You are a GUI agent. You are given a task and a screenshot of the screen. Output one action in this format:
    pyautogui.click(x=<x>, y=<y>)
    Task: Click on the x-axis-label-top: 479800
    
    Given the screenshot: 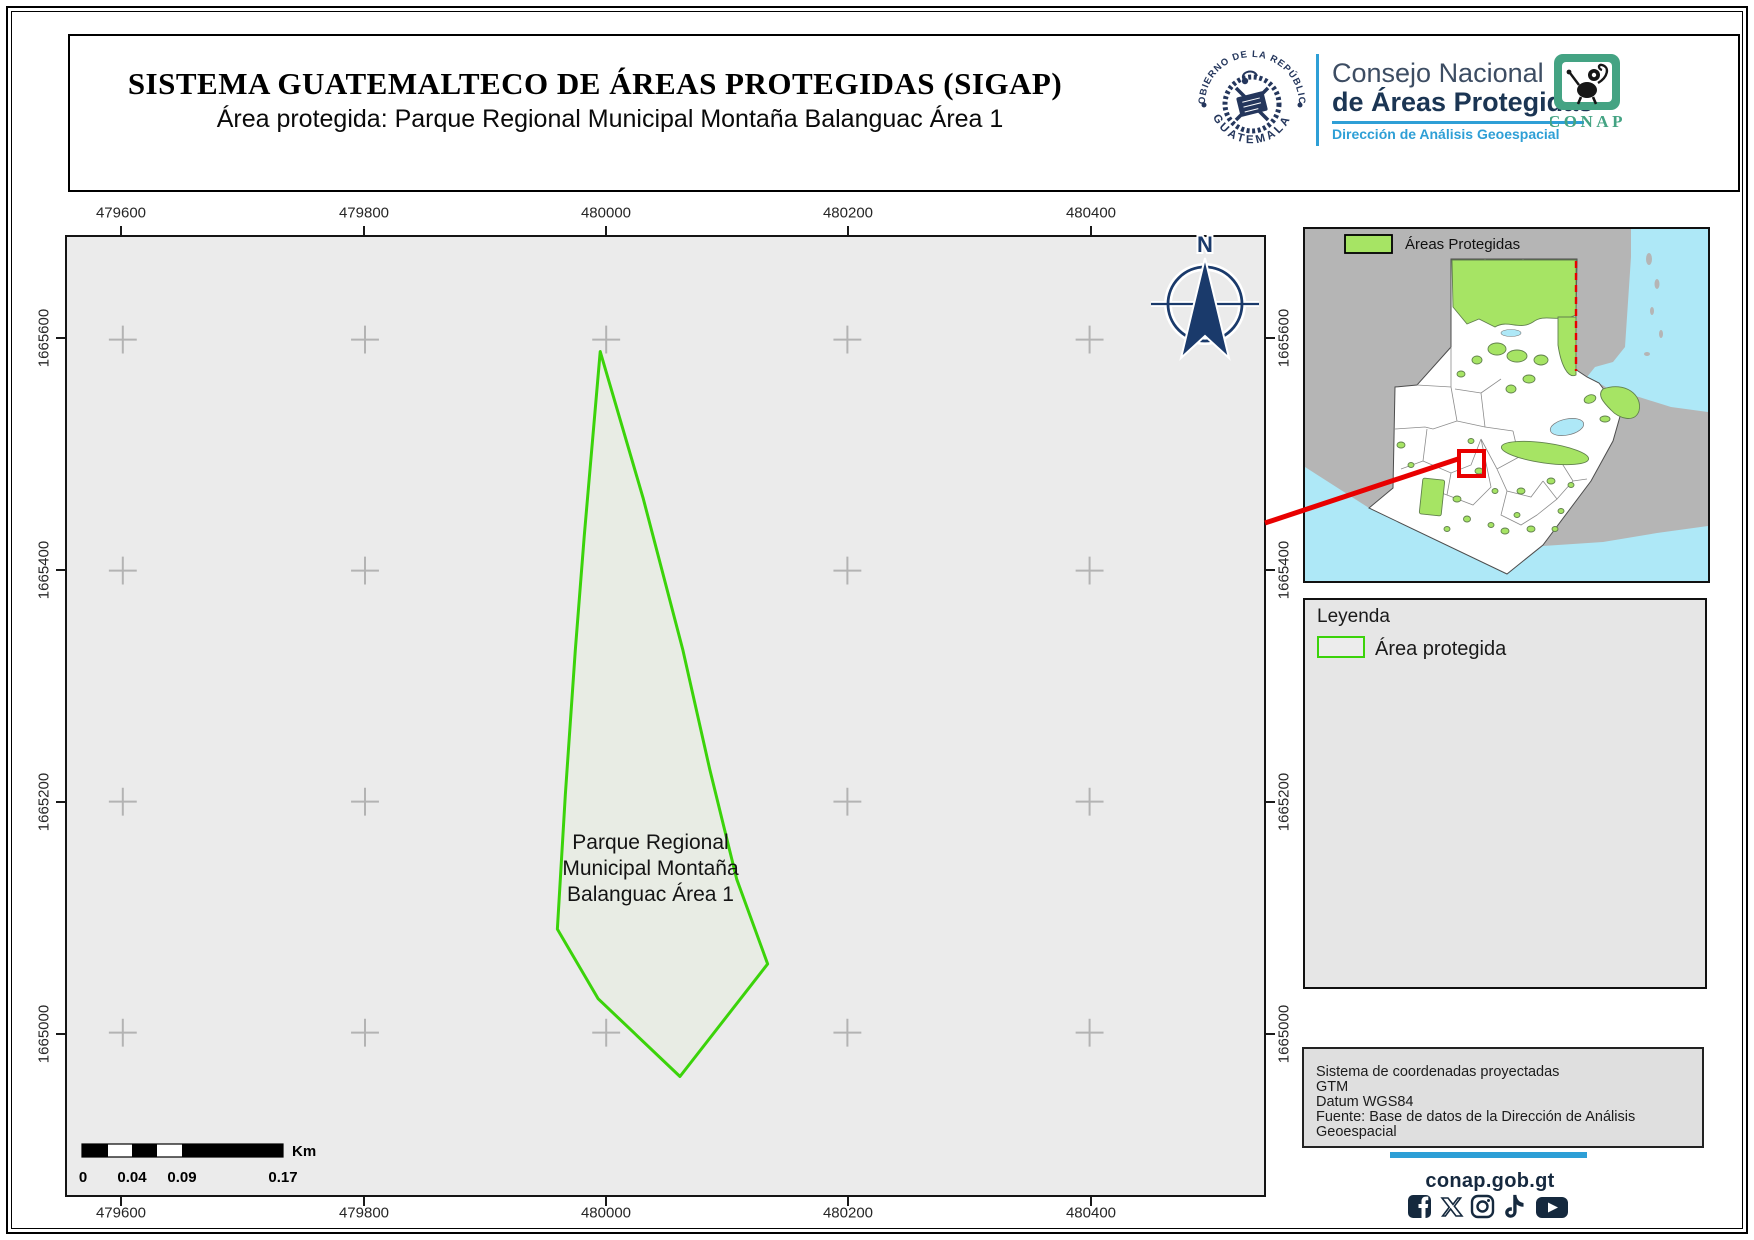 What is the action you would take?
    pyautogui.click(x=364, y=213)
    